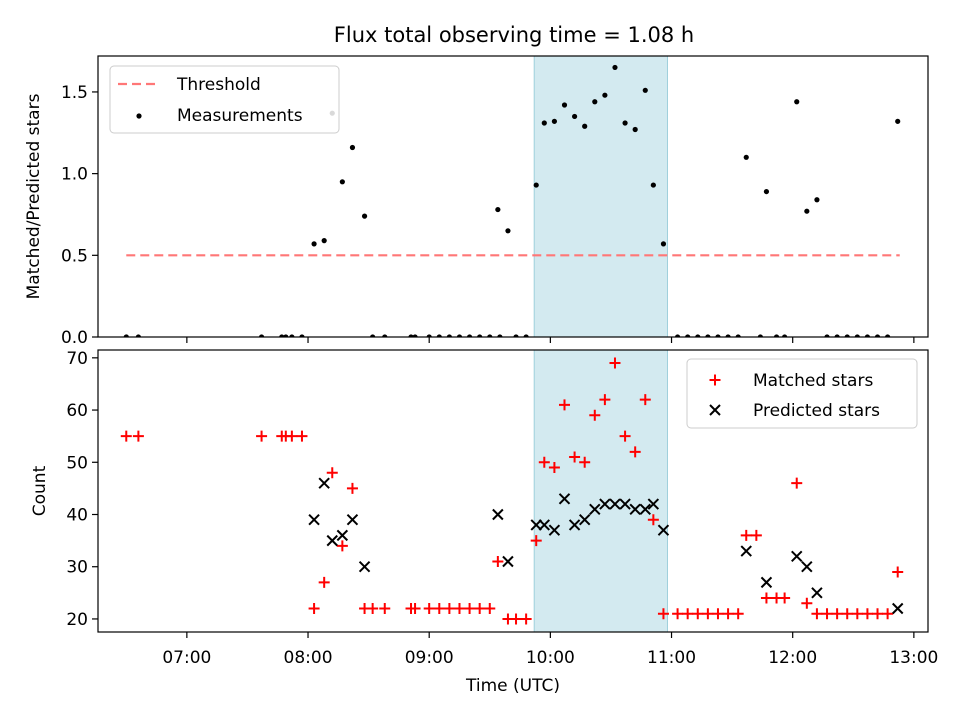 The image size is (960, 720). Describe the element at coordinates (512, 686) in the screenshot. I see `x-axis-label: Time (UTC)` at that location.